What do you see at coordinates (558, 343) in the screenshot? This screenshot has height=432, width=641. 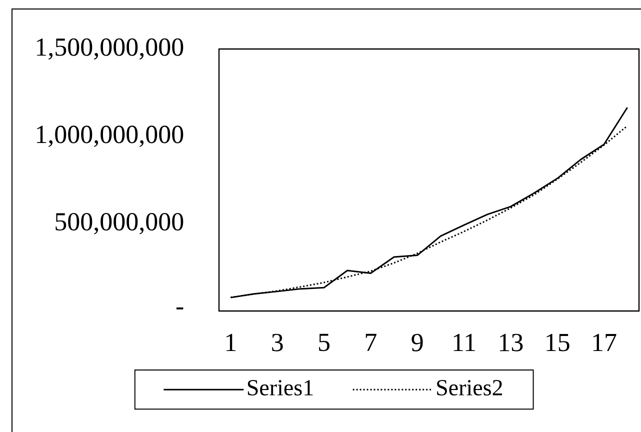 I see `x-tick-label: 15` at bounding box center [558, 343].